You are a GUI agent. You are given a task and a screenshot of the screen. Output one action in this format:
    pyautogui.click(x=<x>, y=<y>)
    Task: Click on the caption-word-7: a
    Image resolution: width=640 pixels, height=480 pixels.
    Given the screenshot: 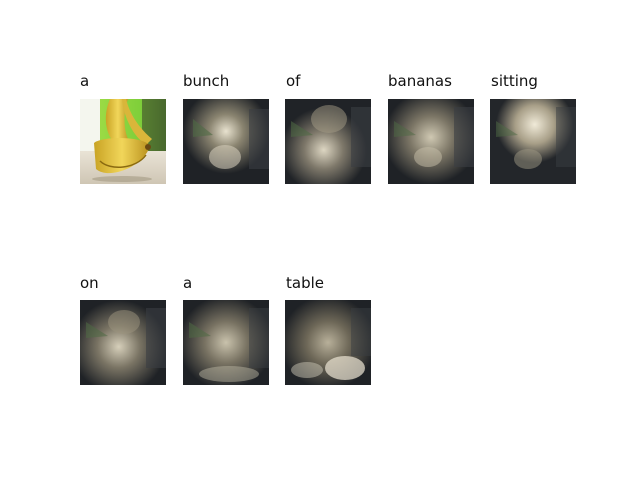 What is the action you would take?
    pyautogui.click(x=188, y=283)
    